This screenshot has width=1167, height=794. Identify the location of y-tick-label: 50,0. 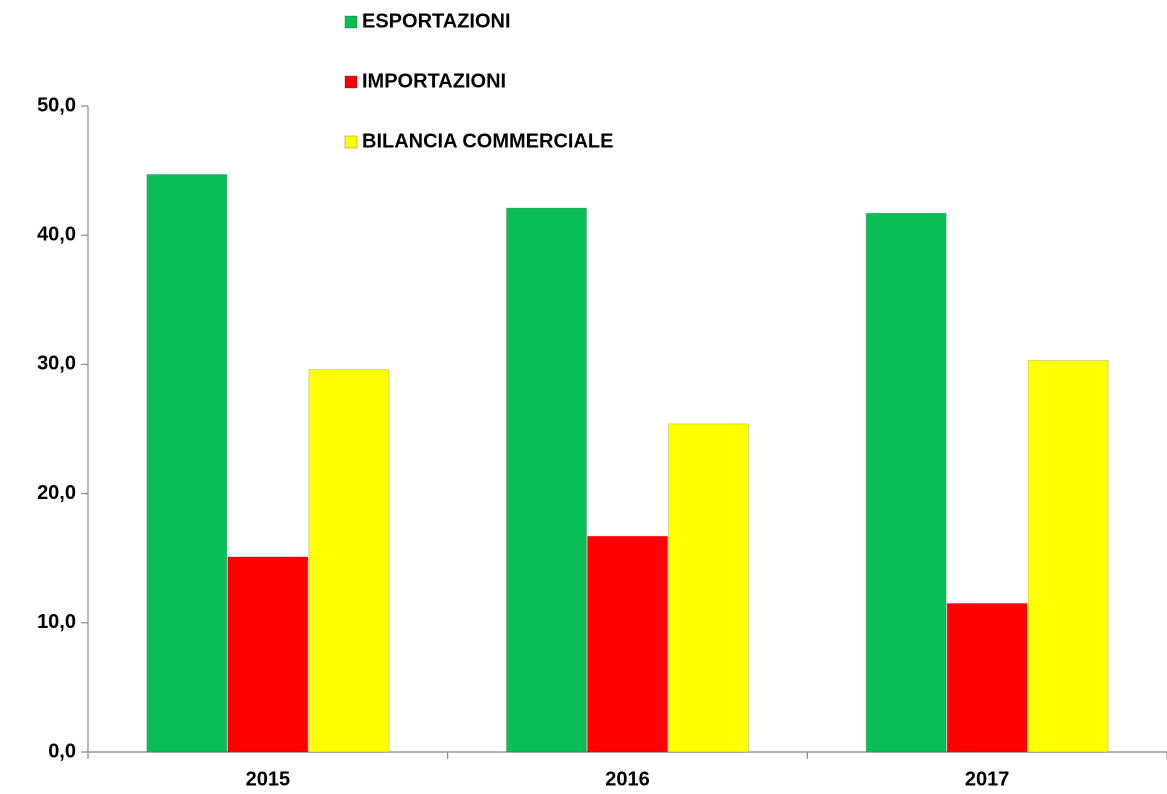
(56, 105).